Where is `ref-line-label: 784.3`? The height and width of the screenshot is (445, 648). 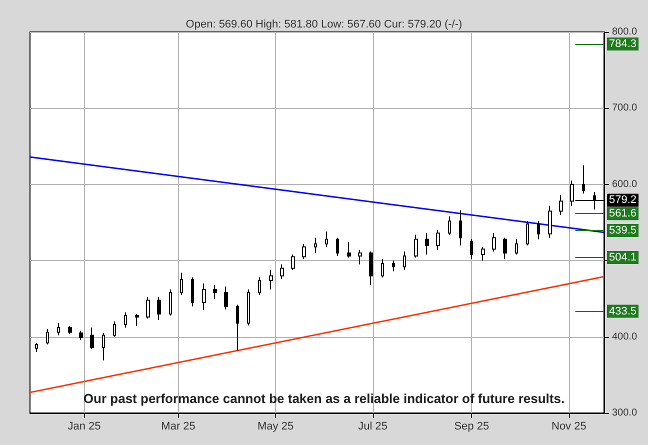 ref-line-label: 784.3 is located at coordinates (623, 44).